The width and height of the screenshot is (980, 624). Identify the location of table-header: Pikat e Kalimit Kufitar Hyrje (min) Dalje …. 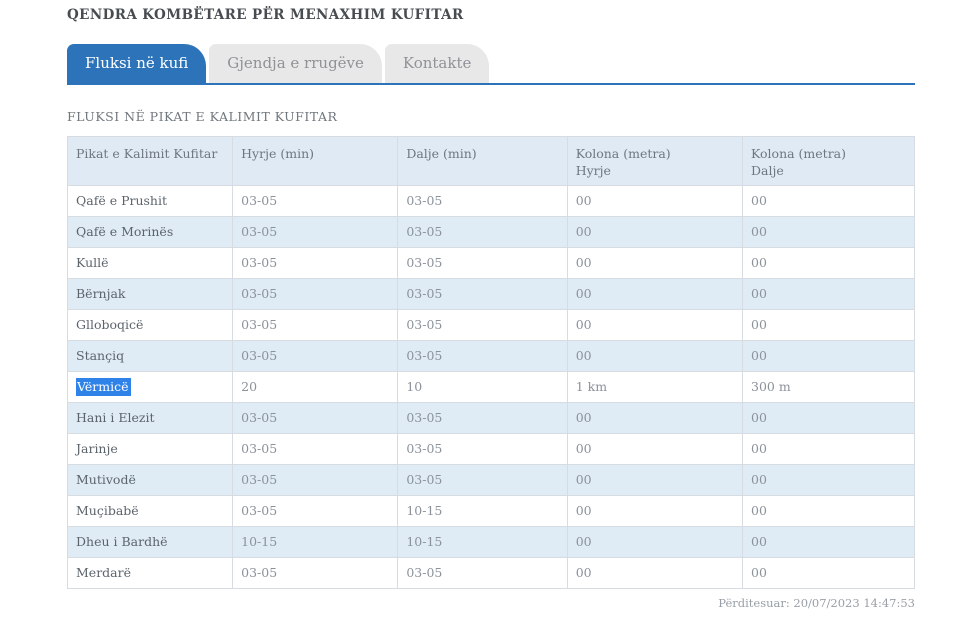
(490, 161).